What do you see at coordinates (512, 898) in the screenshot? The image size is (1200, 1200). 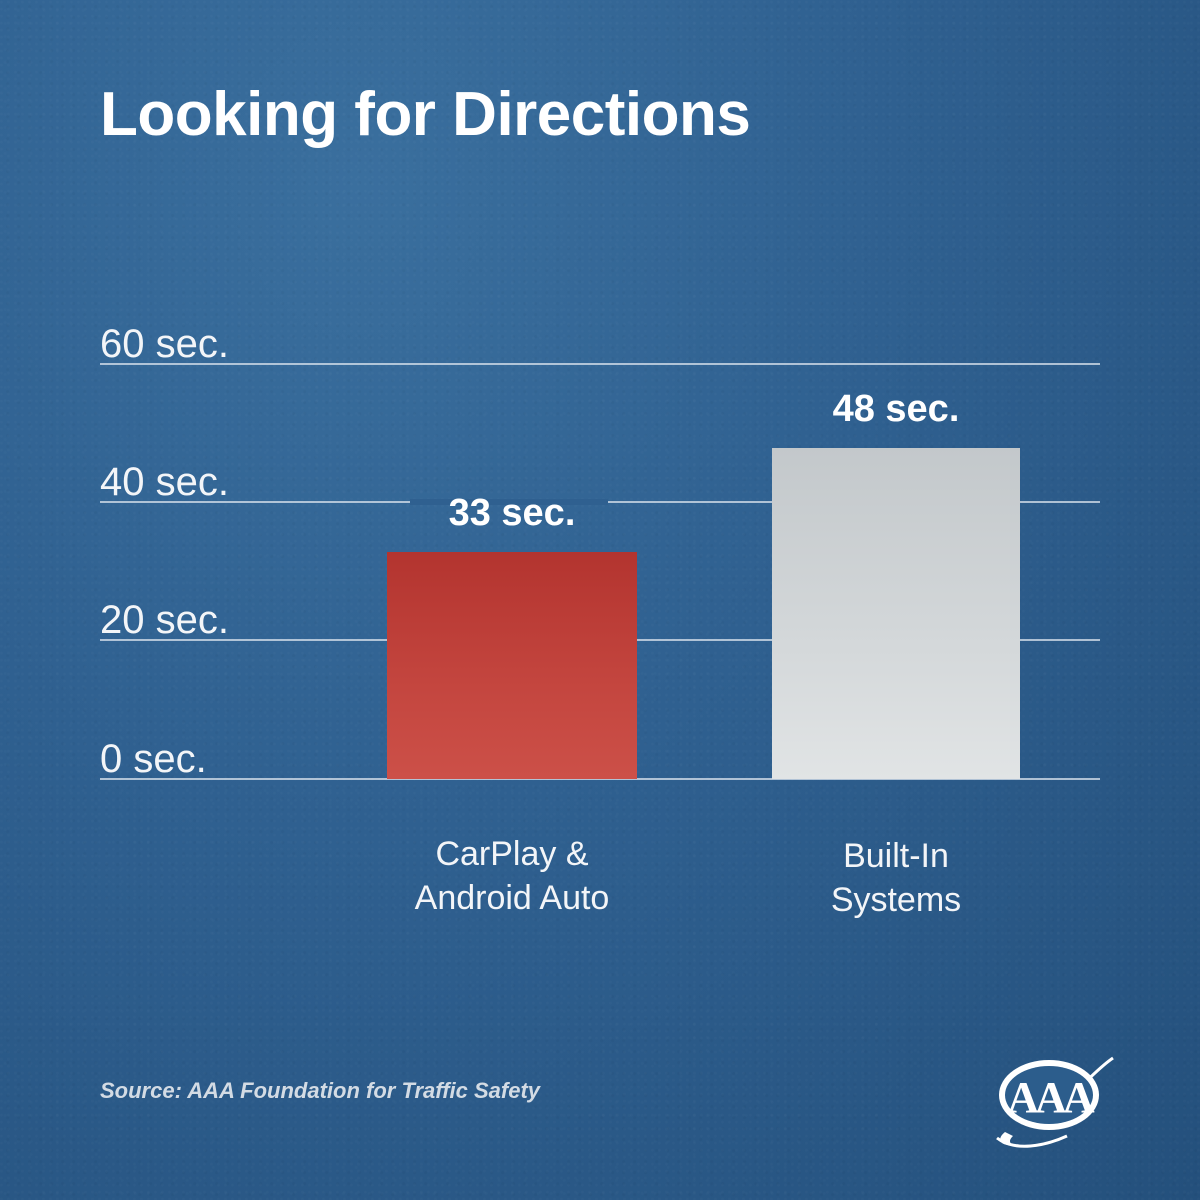 I see `category-label-line2: Android Auto` at bounding box center [512, 898].